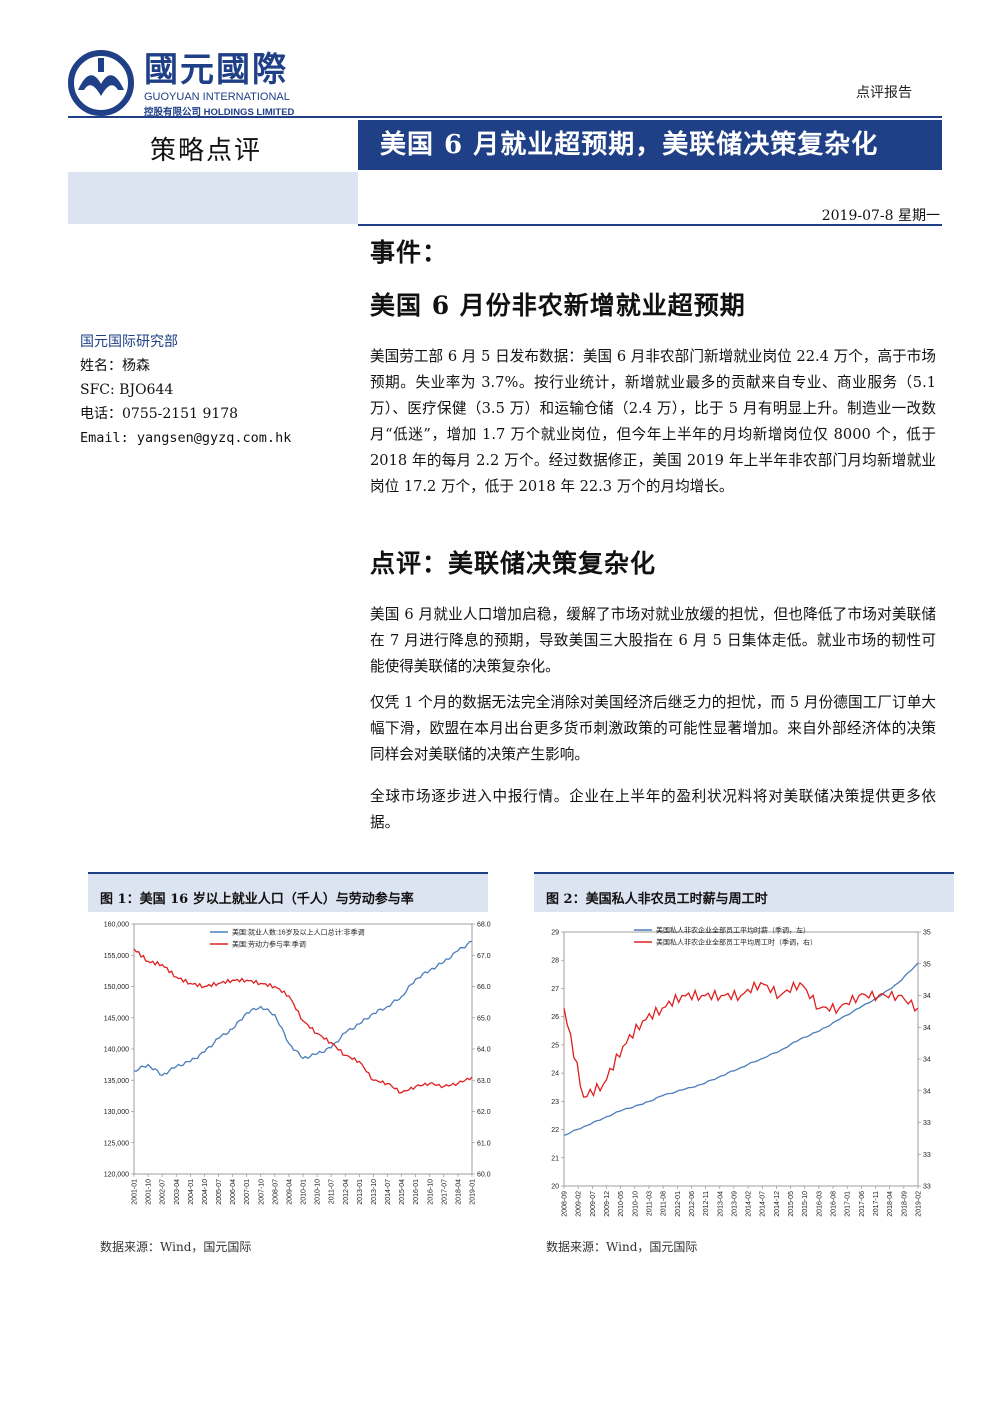 The image size is (992, 1403). I want to click on right-tick-label: 62.0, so click(484, 1112).